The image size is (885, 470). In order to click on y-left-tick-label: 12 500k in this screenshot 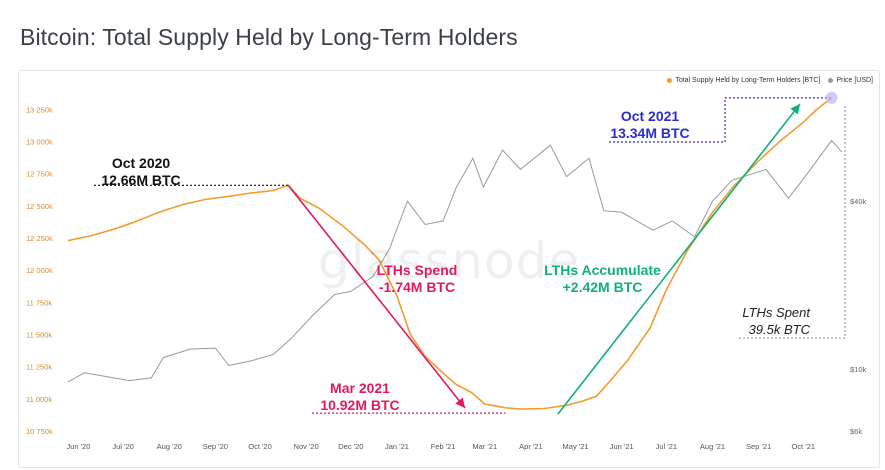, I will do `click(39, 206)`.